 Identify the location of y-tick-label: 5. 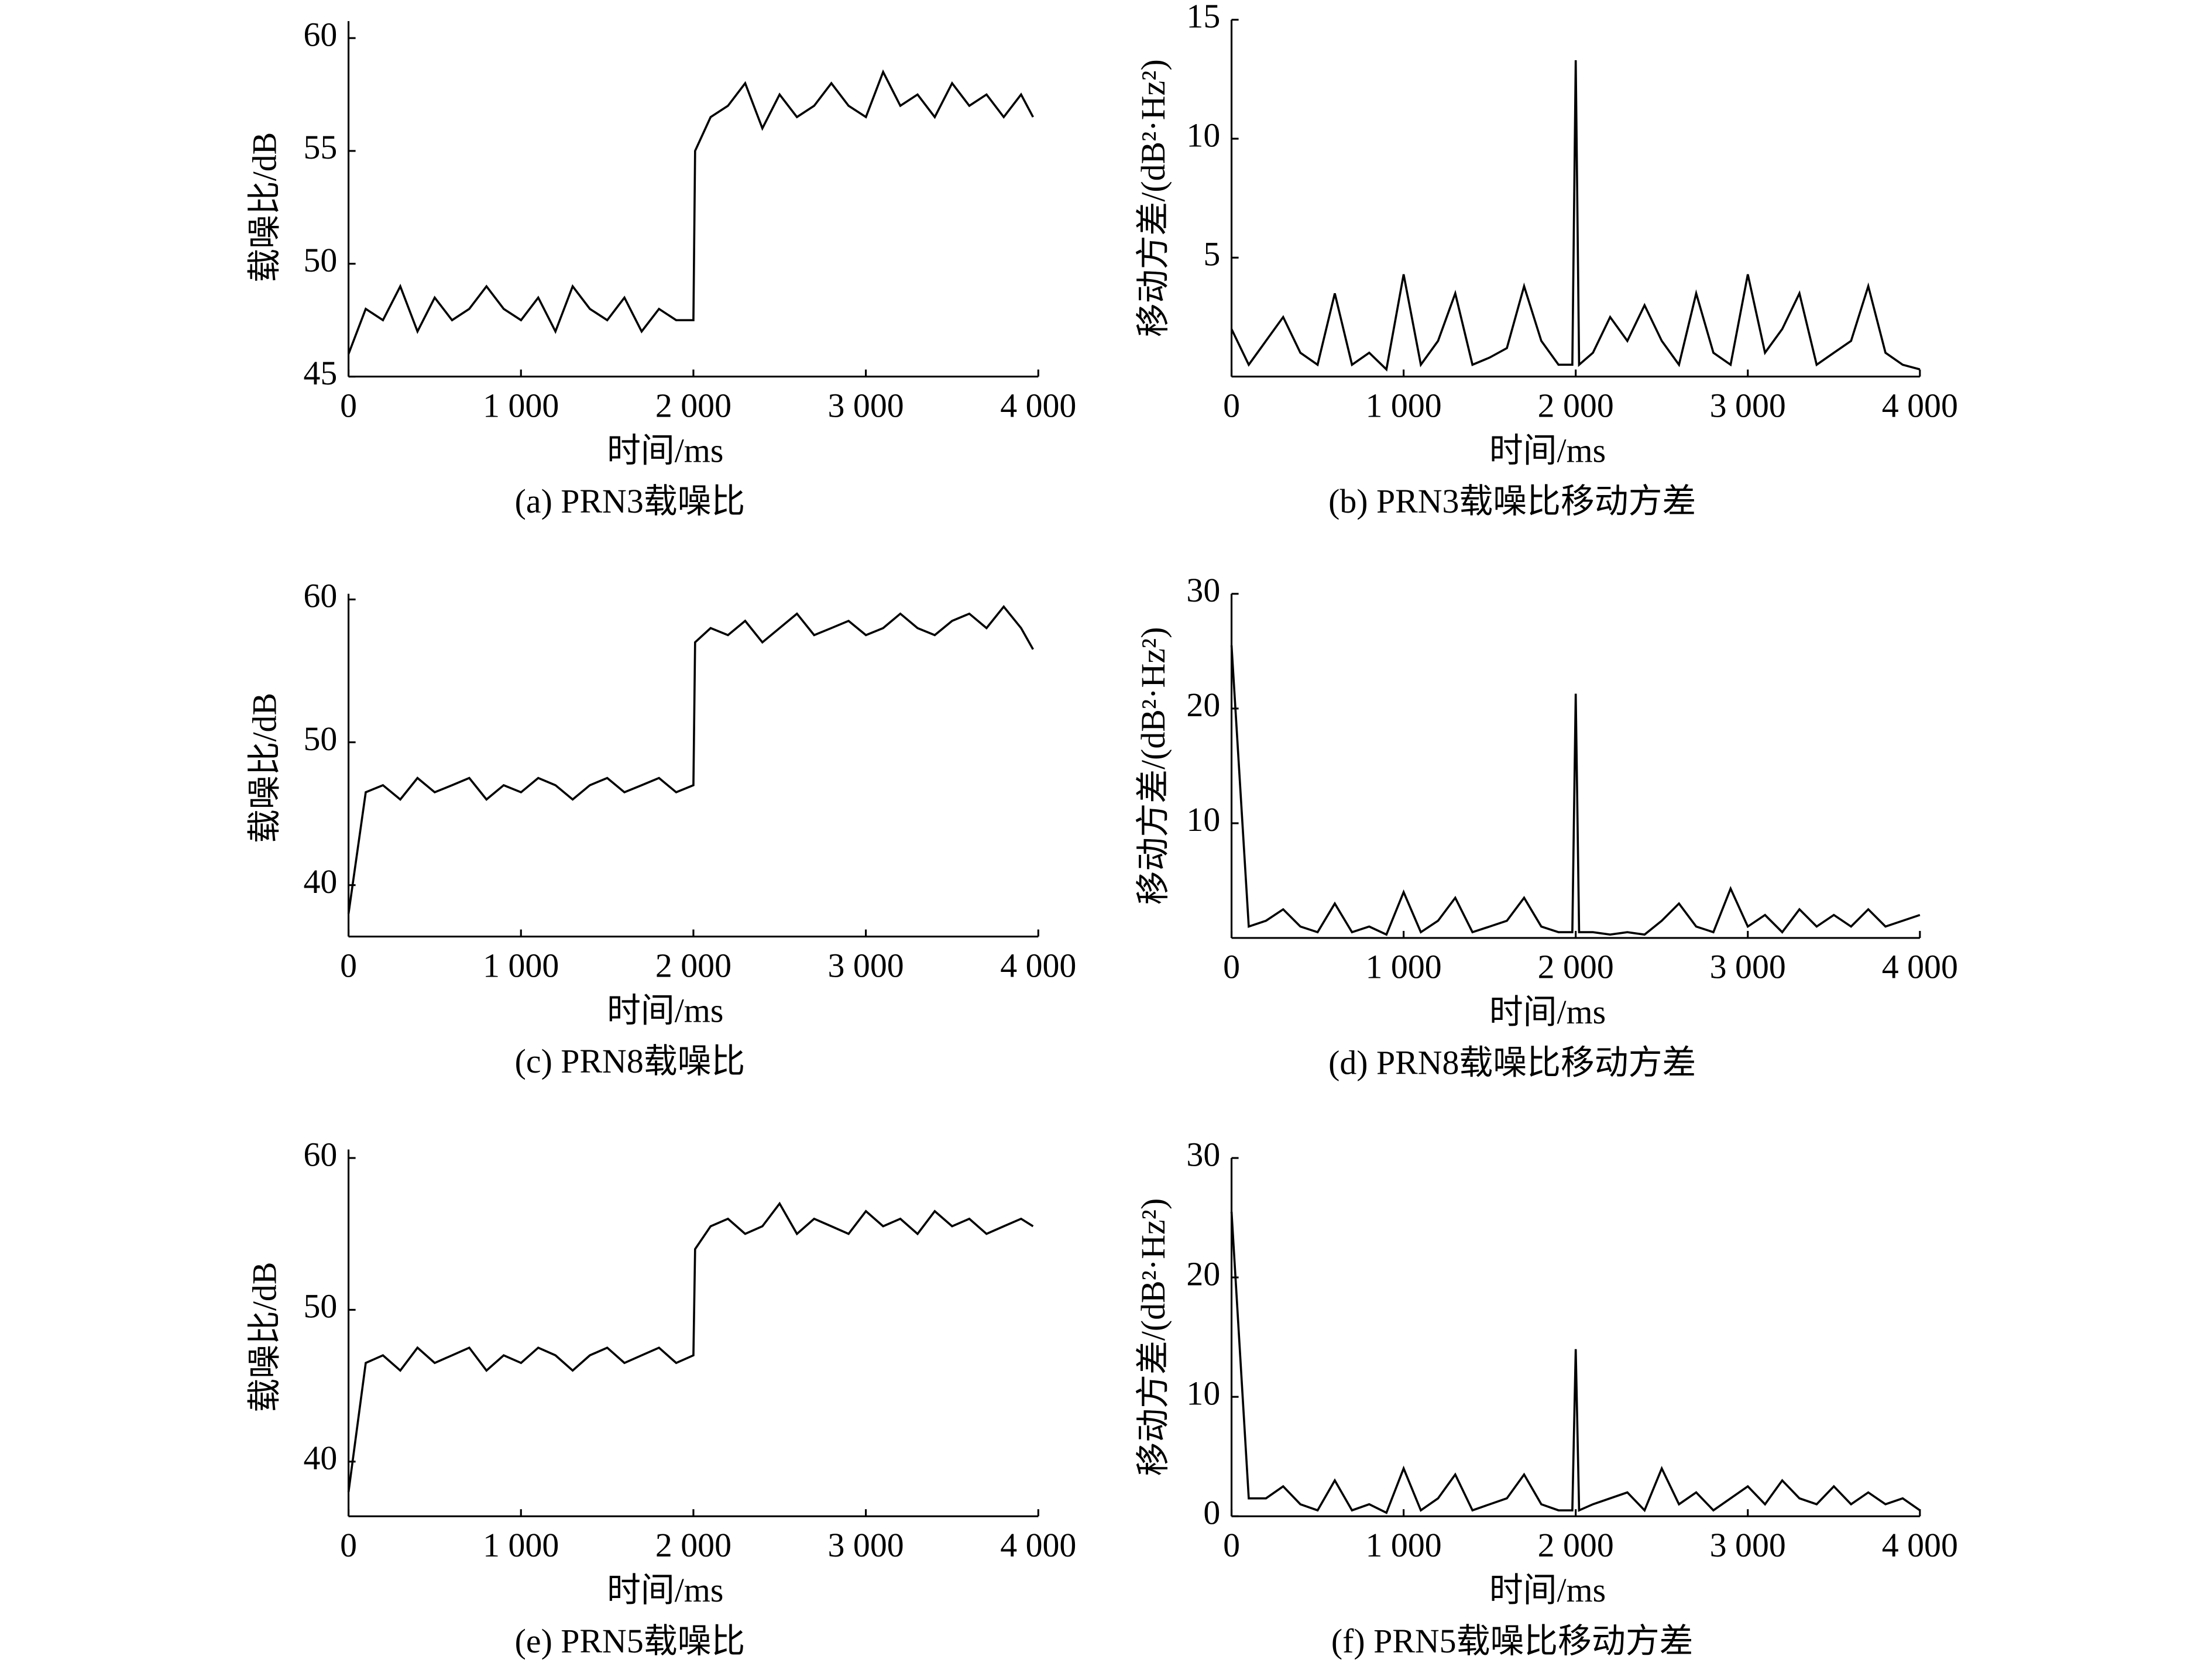
(1211, 254).